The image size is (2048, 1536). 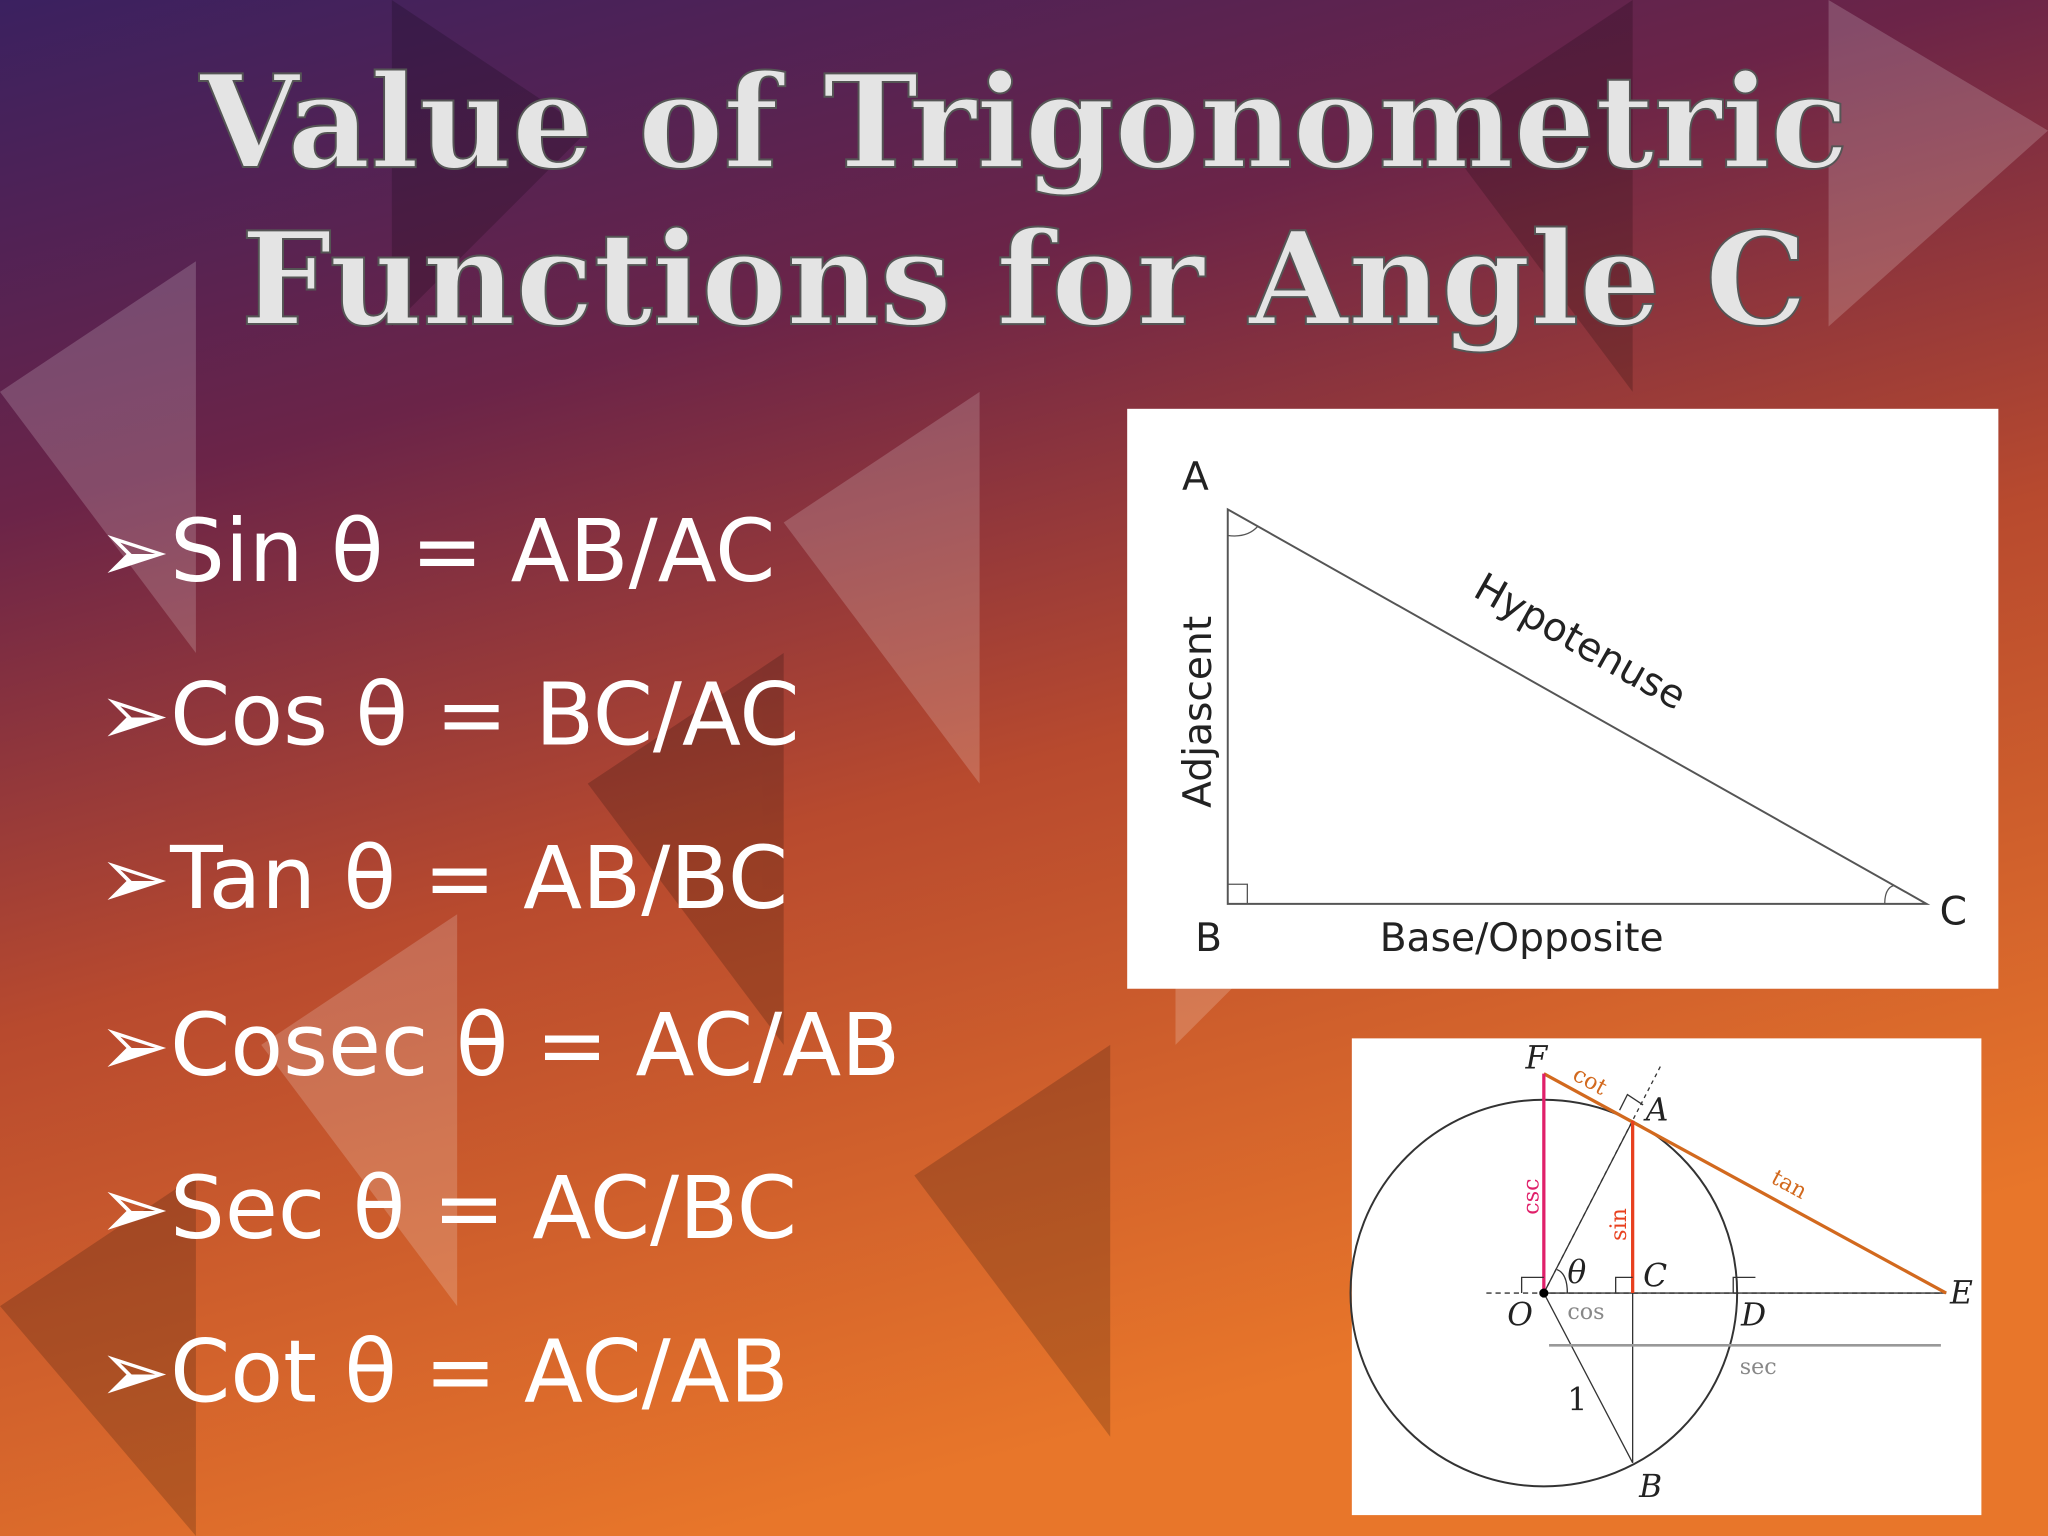 I want to click on bullet: ➢Tan θ = AB/BC, so click(x=443, y=879).